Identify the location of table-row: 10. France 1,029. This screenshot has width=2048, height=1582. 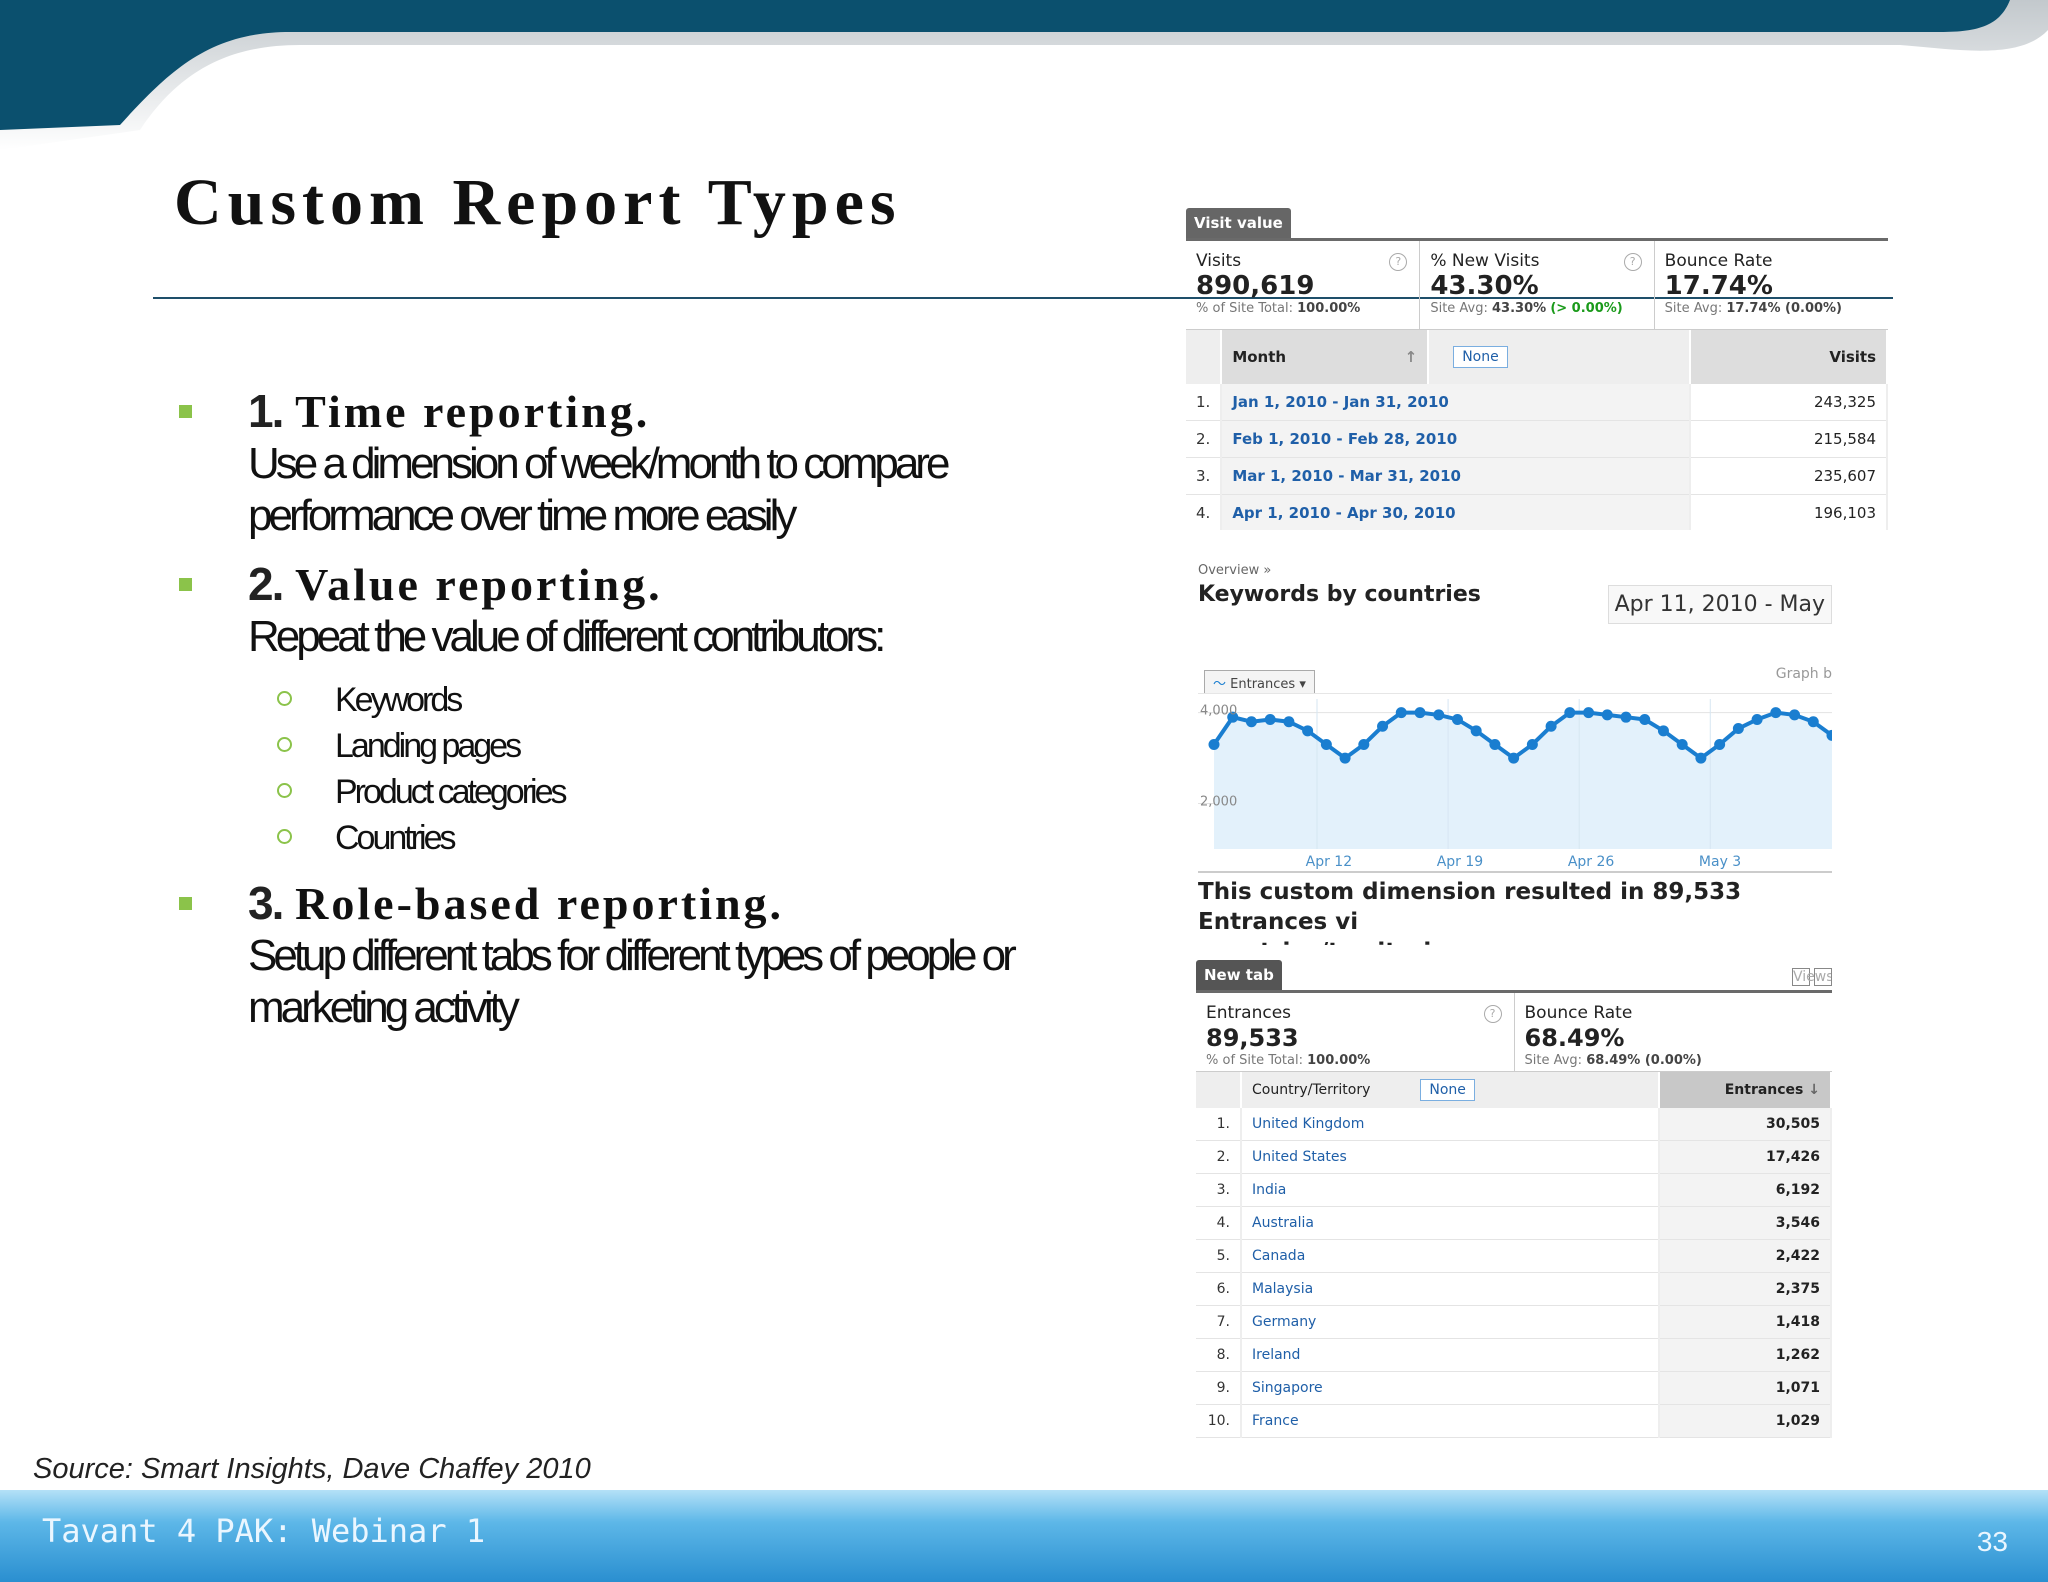
(1514, 1421).